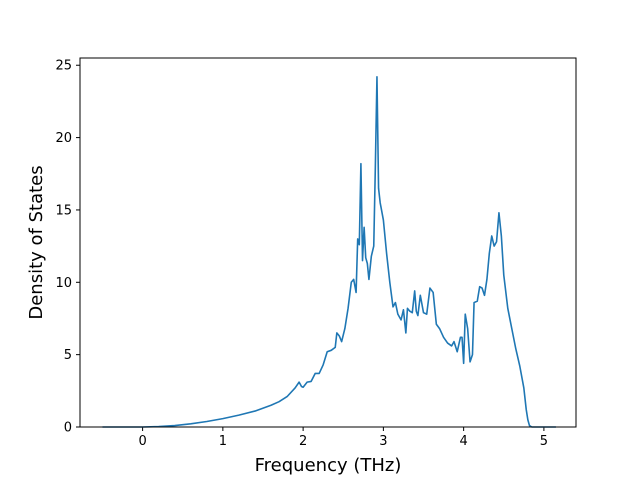 This screenshot has width=640, height=480. What do you see at coordinates (303, 441) in the screenshot?
I see `x-tick-label: 2` at bounding box center [303, 441].